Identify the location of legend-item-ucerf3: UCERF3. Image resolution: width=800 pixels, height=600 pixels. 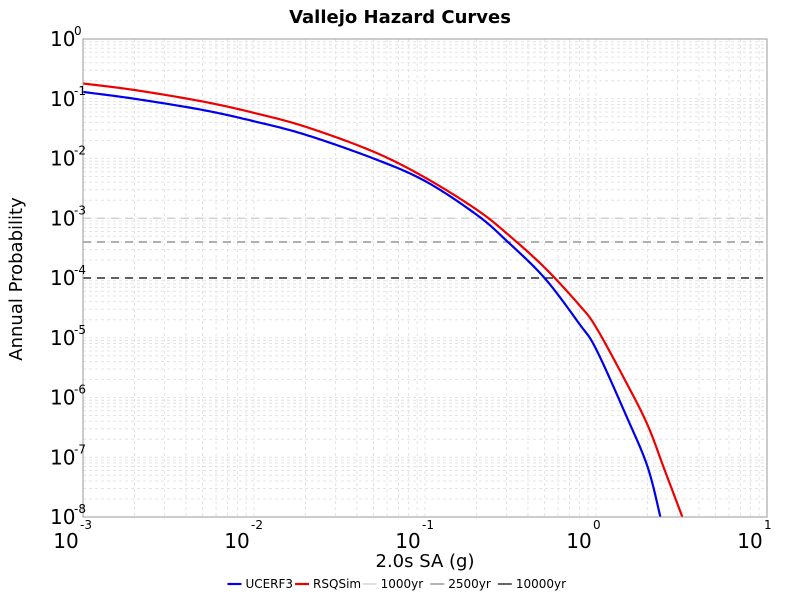
(260, 584).